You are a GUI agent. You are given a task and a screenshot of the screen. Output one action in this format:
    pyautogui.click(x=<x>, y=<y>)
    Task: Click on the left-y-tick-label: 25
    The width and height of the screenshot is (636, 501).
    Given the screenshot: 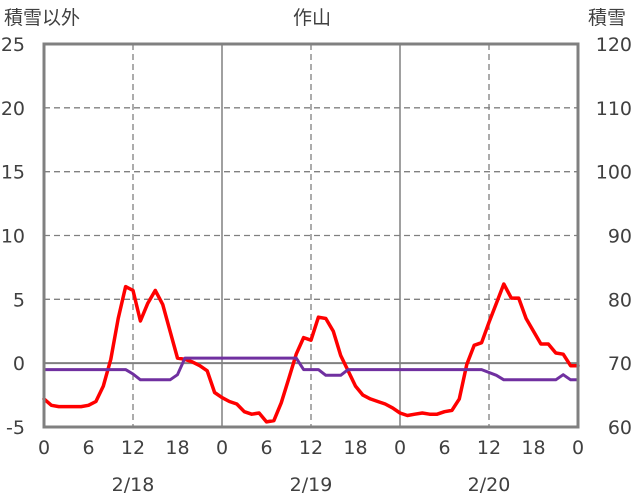 What is the action you would take?
    pyautogui.click(x=13, y=45)
    